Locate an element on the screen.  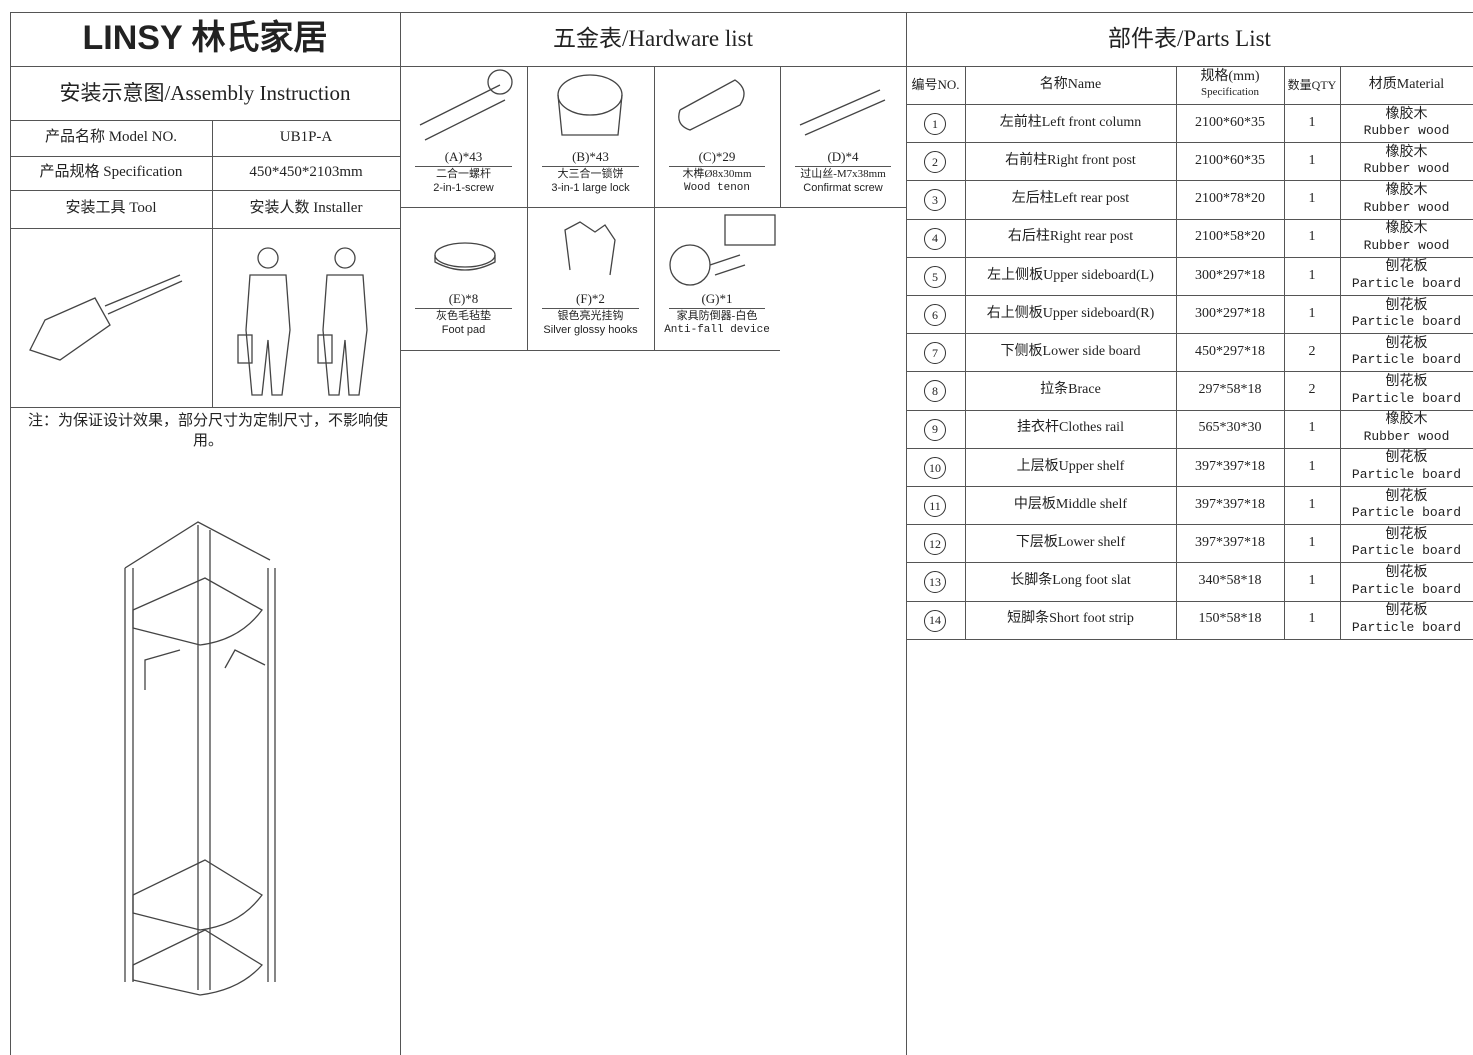
hardware-name-en: Foot pad is located at coordinates (463, 330).